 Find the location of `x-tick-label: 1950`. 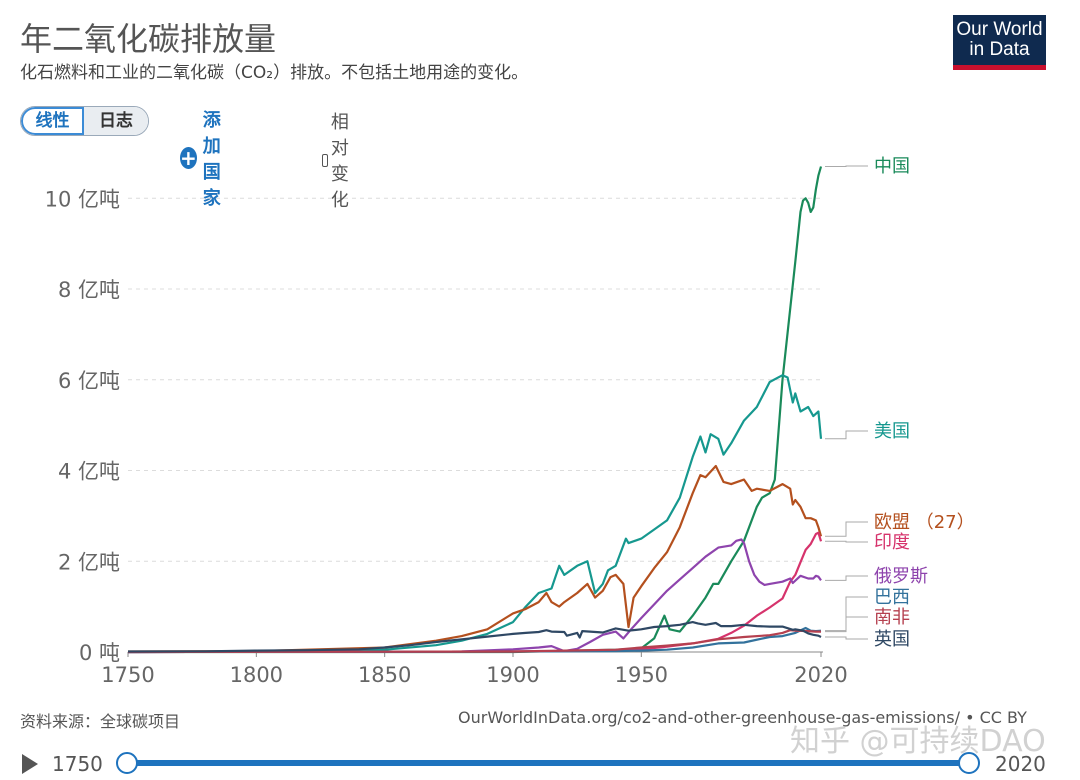

x-tick-label: 1950 is located at coordinates (641, 675).